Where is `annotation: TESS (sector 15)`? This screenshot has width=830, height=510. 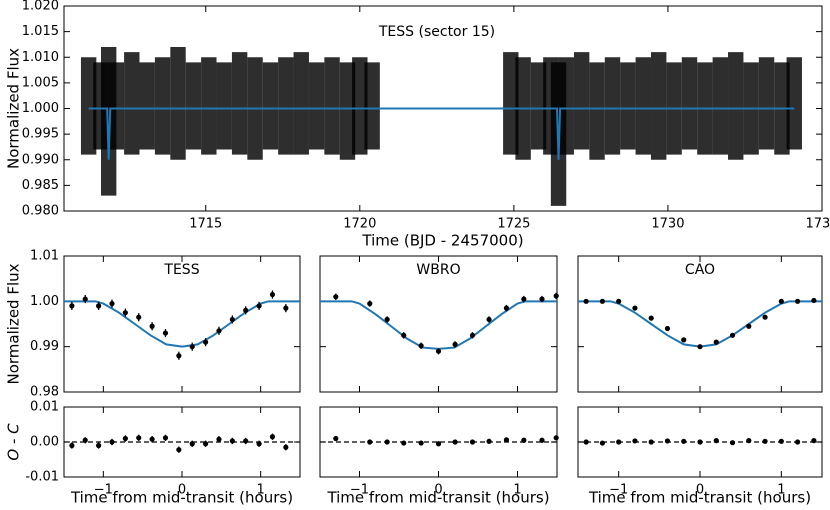 annotation: TESS (sector 15) is located at coordinates (436, 32).